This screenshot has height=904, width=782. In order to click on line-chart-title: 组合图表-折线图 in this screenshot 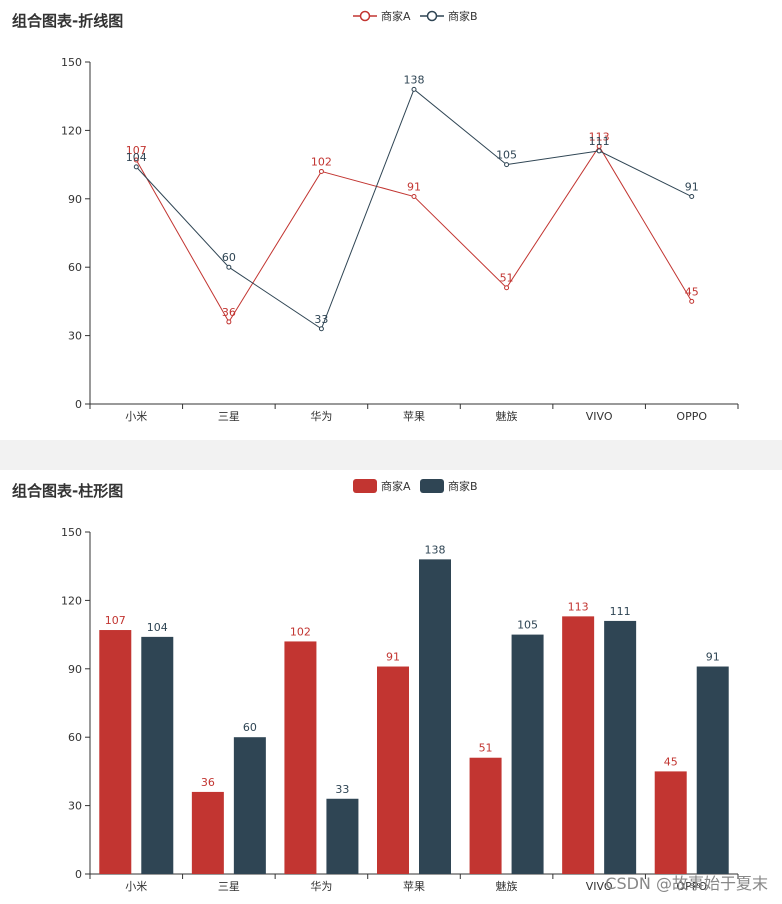, I will do `click(68, 21)`.